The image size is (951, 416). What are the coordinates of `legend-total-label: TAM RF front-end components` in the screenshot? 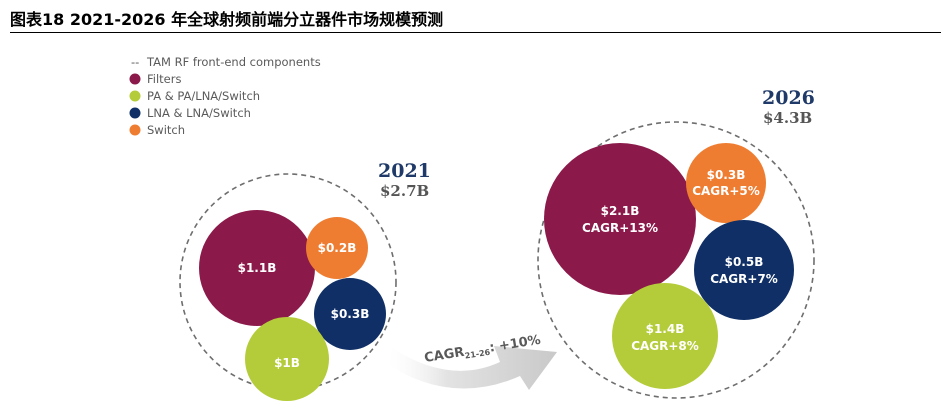 It's located at (233, 62).